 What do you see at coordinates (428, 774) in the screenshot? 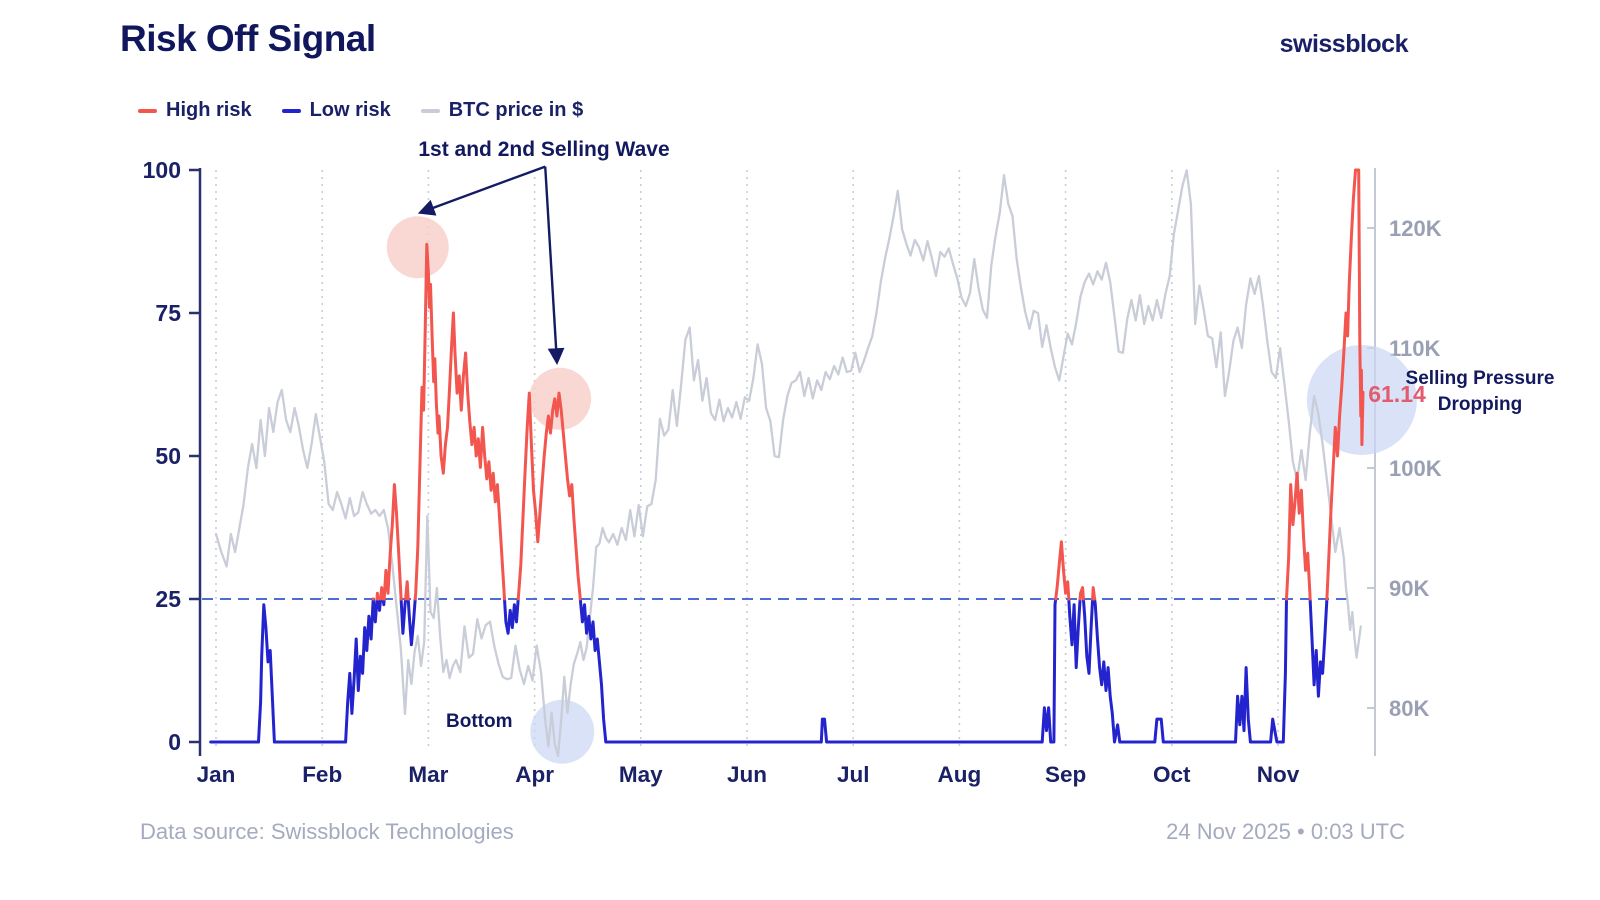
I see `month-label: Mar` at bounding box center [428, 774].